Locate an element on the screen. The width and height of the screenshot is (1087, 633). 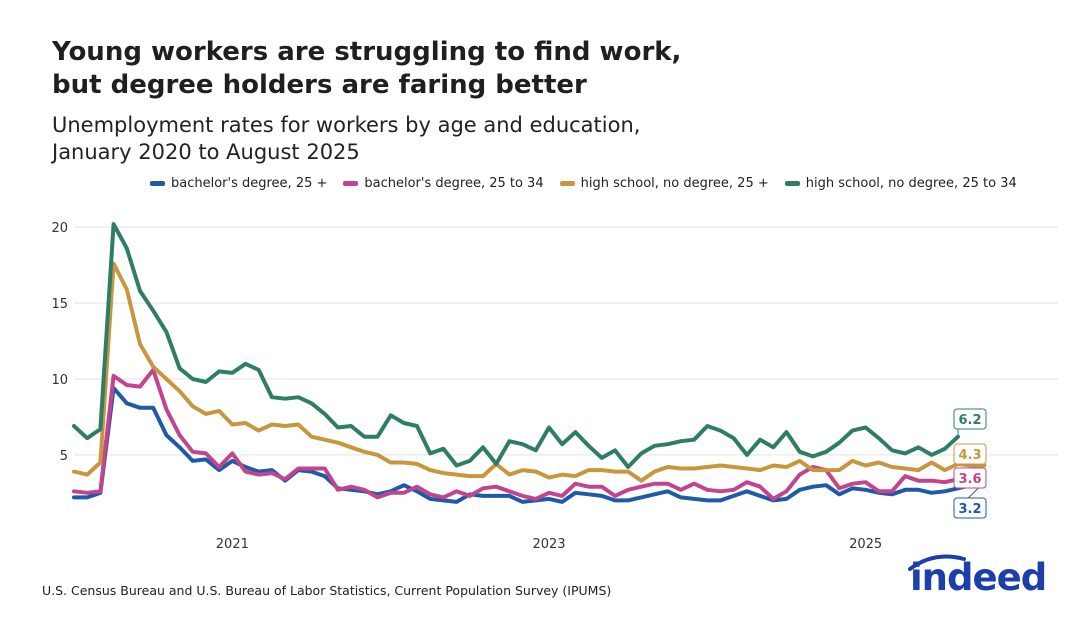
y-tick-label: 20 is located at coordinates (59, 228).